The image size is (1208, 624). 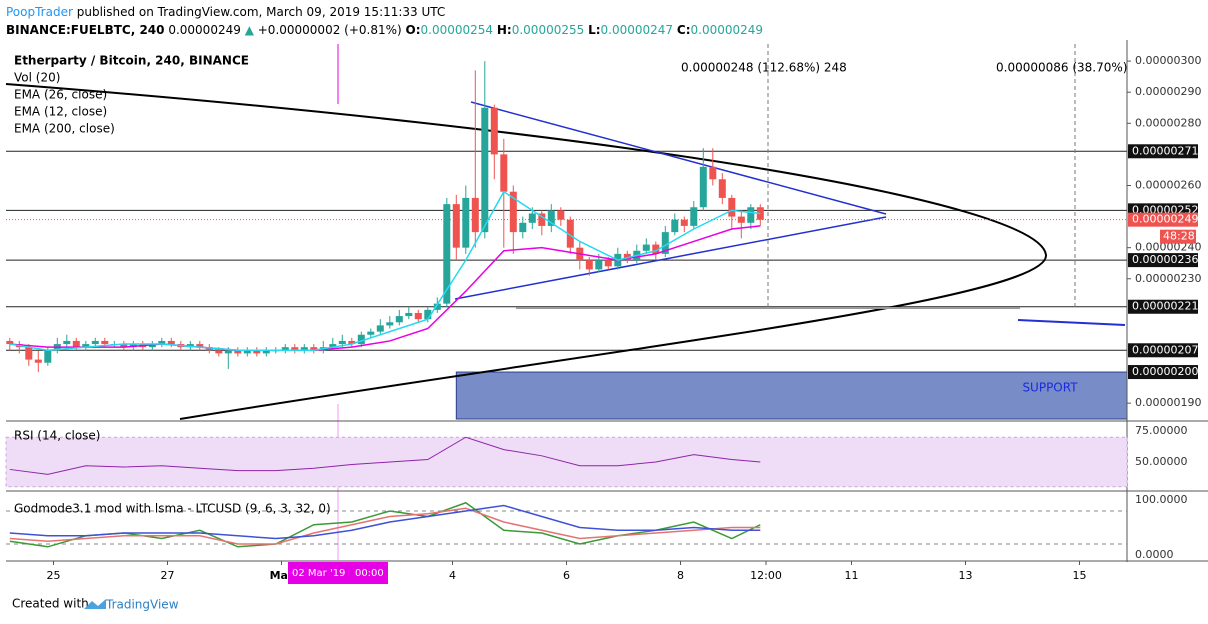 I want to click on last-price-label: 0.00000249, so click(x=1165, y=219).